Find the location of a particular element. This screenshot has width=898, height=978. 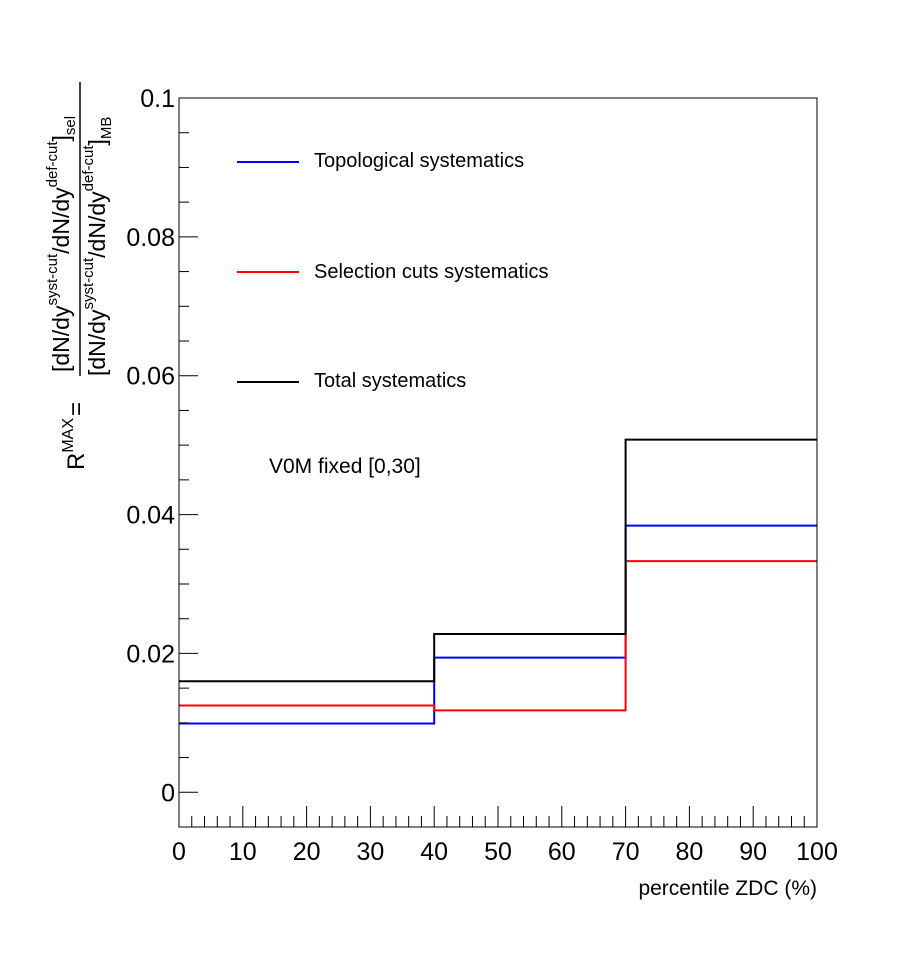

y-tick-label: 0 is located at coordinates (168, 793).